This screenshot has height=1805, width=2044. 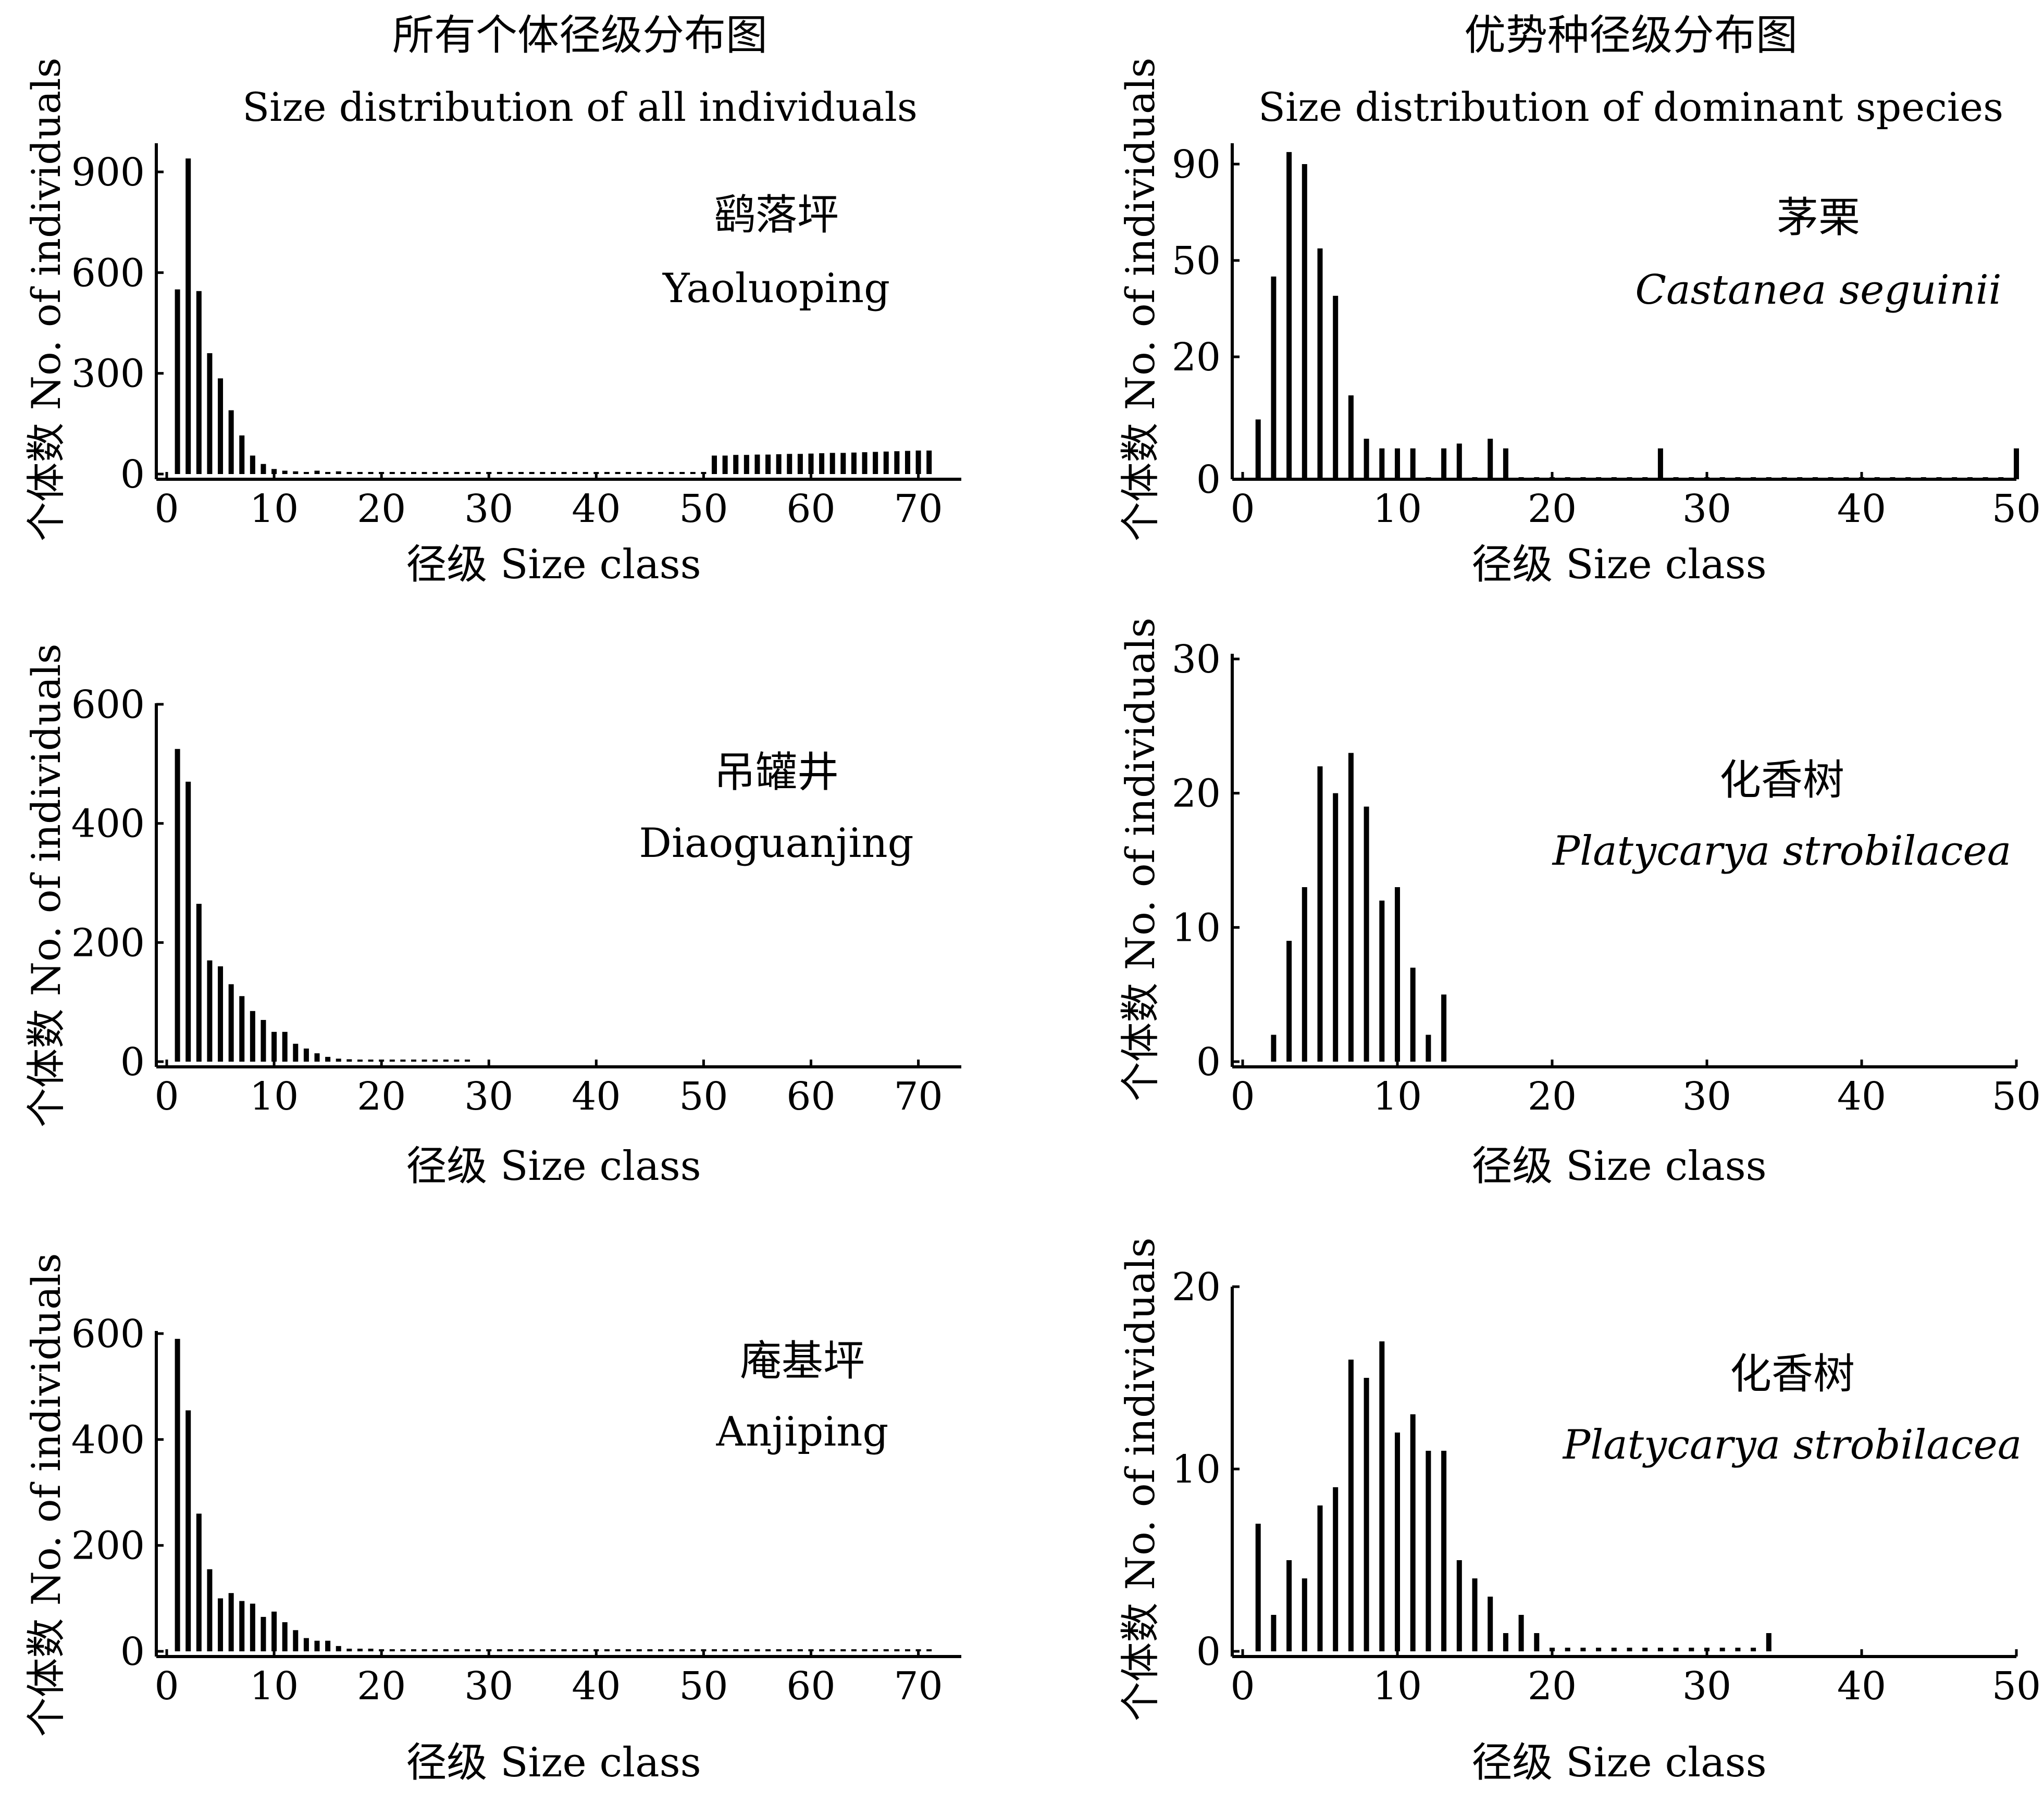 What do you see at coordinates (1196, 164) in the screenshot?
I see `y-tick-label: 90` at bounding box center [1196, 164].